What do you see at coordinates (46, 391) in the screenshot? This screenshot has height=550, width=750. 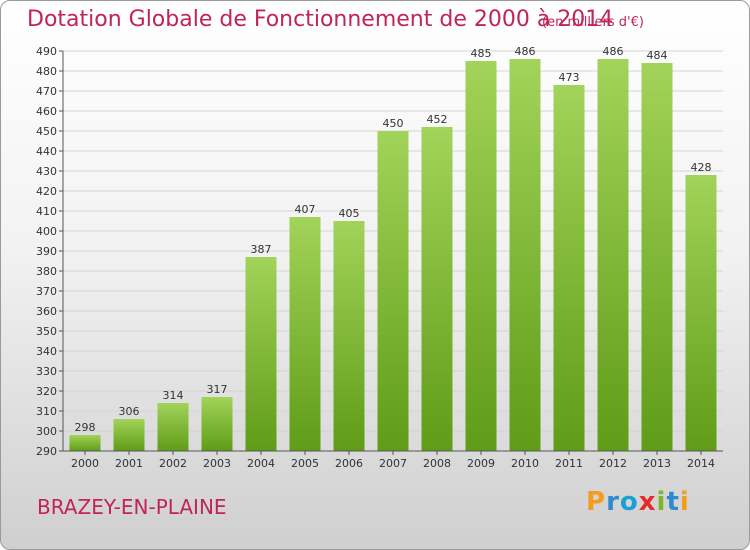 I see `y-tick-label: 320` at bounding box center [46, 391].